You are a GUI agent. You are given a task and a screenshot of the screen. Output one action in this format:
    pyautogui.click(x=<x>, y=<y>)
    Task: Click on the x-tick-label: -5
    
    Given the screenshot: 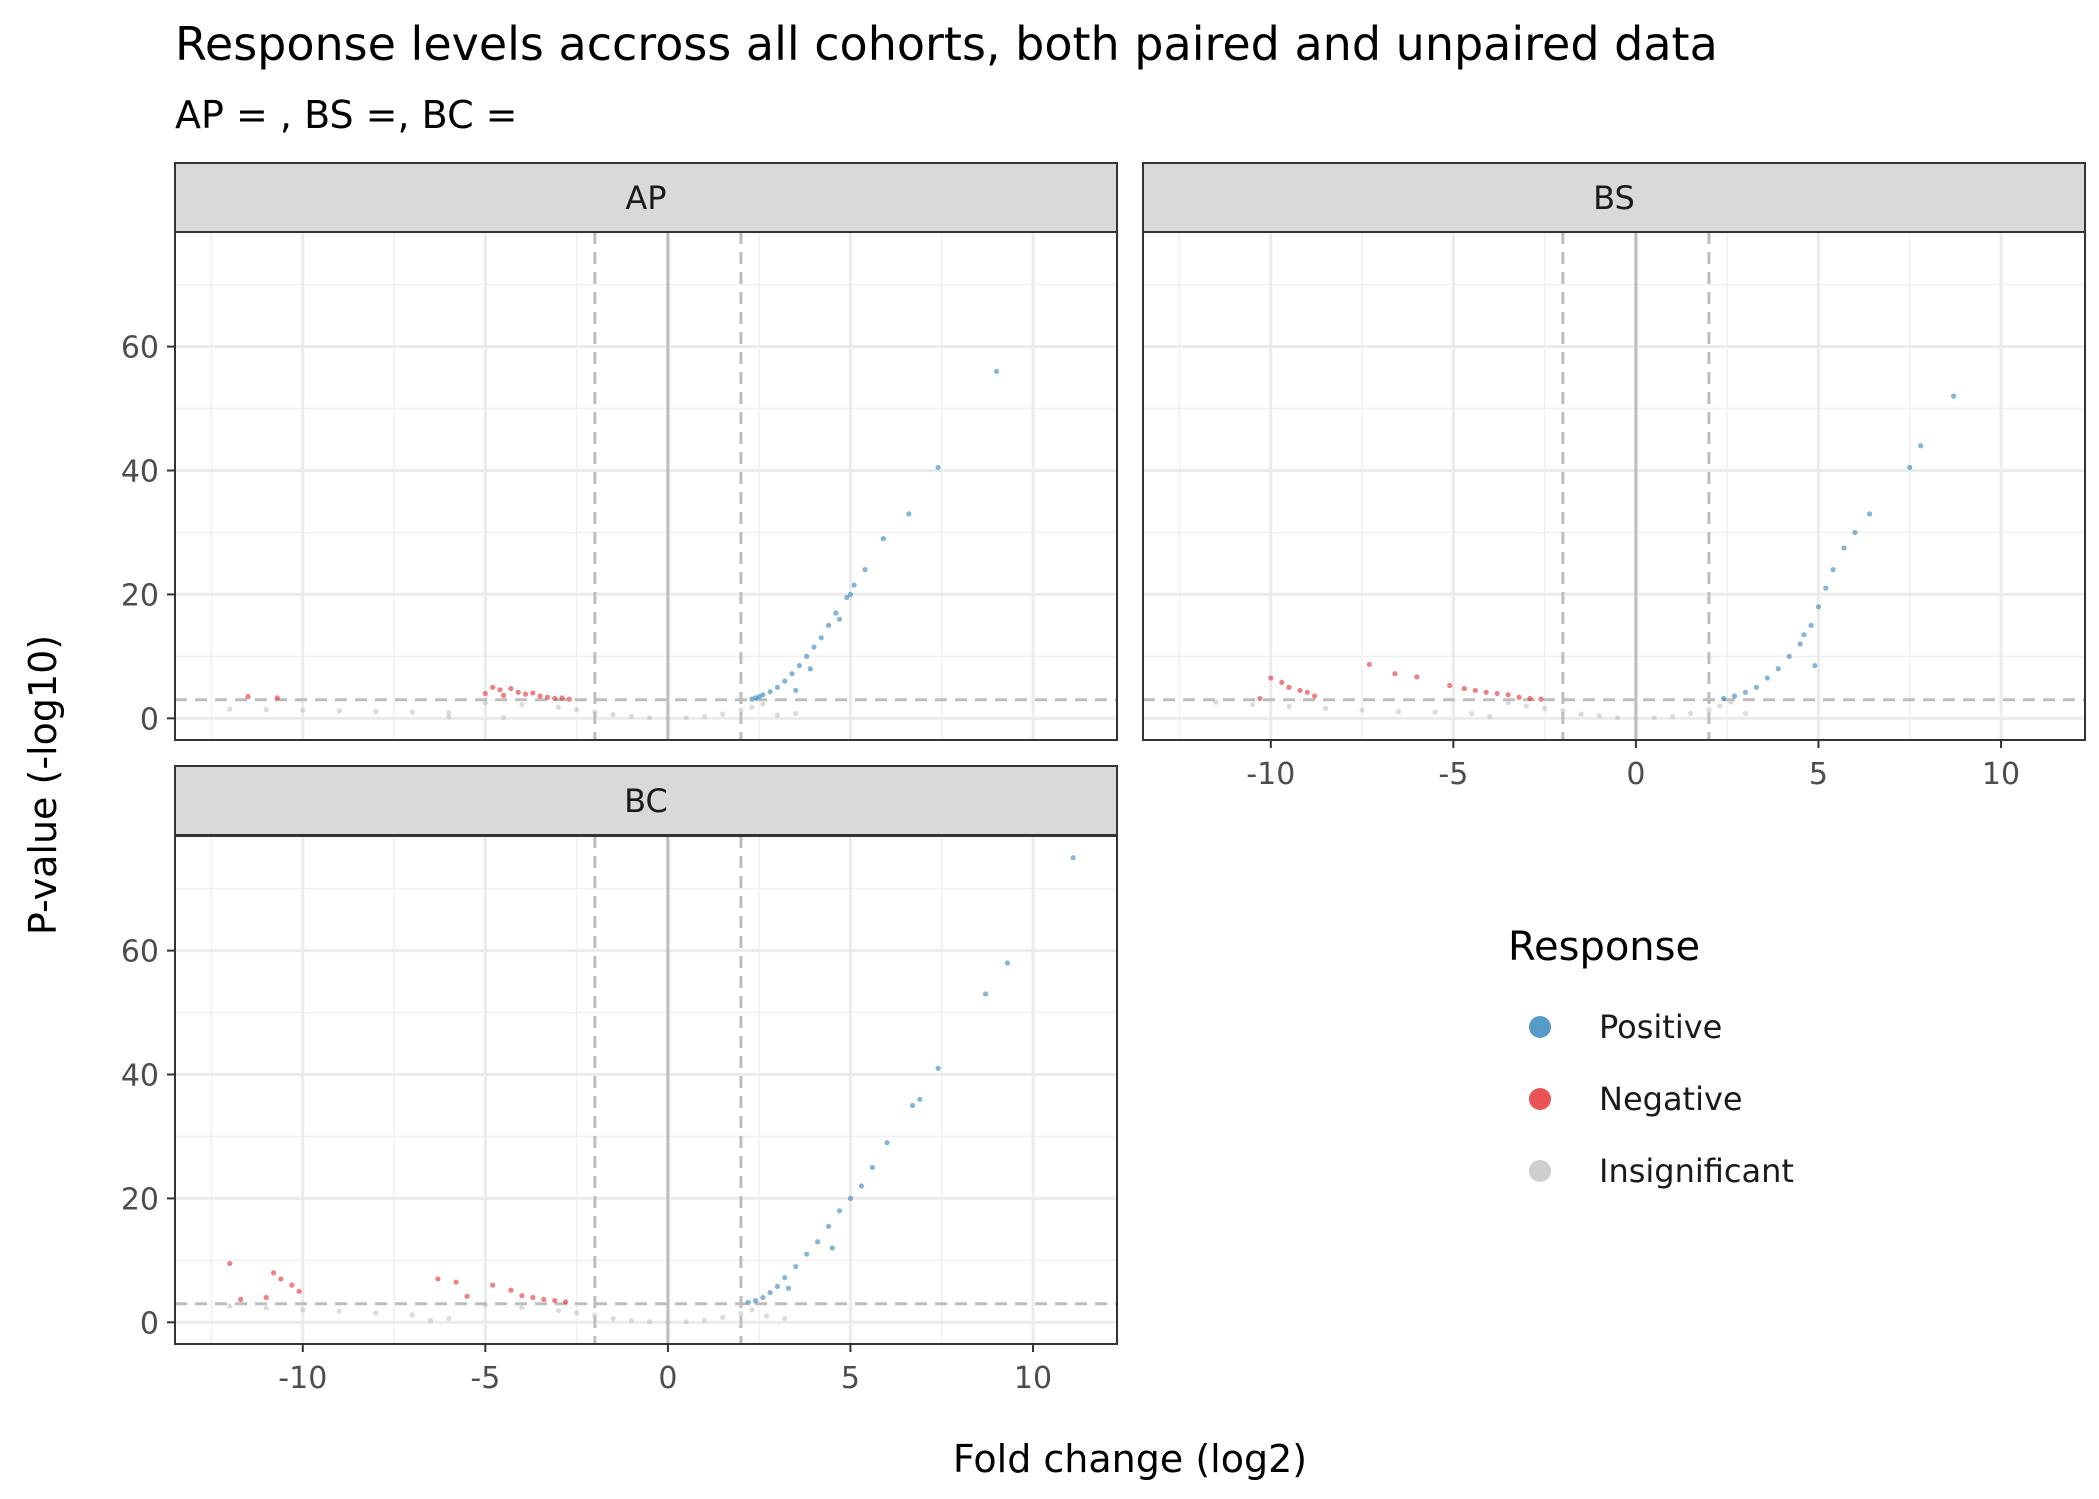 What is the action you would take?
    pyautogui.click(x=1453, y=774)
    